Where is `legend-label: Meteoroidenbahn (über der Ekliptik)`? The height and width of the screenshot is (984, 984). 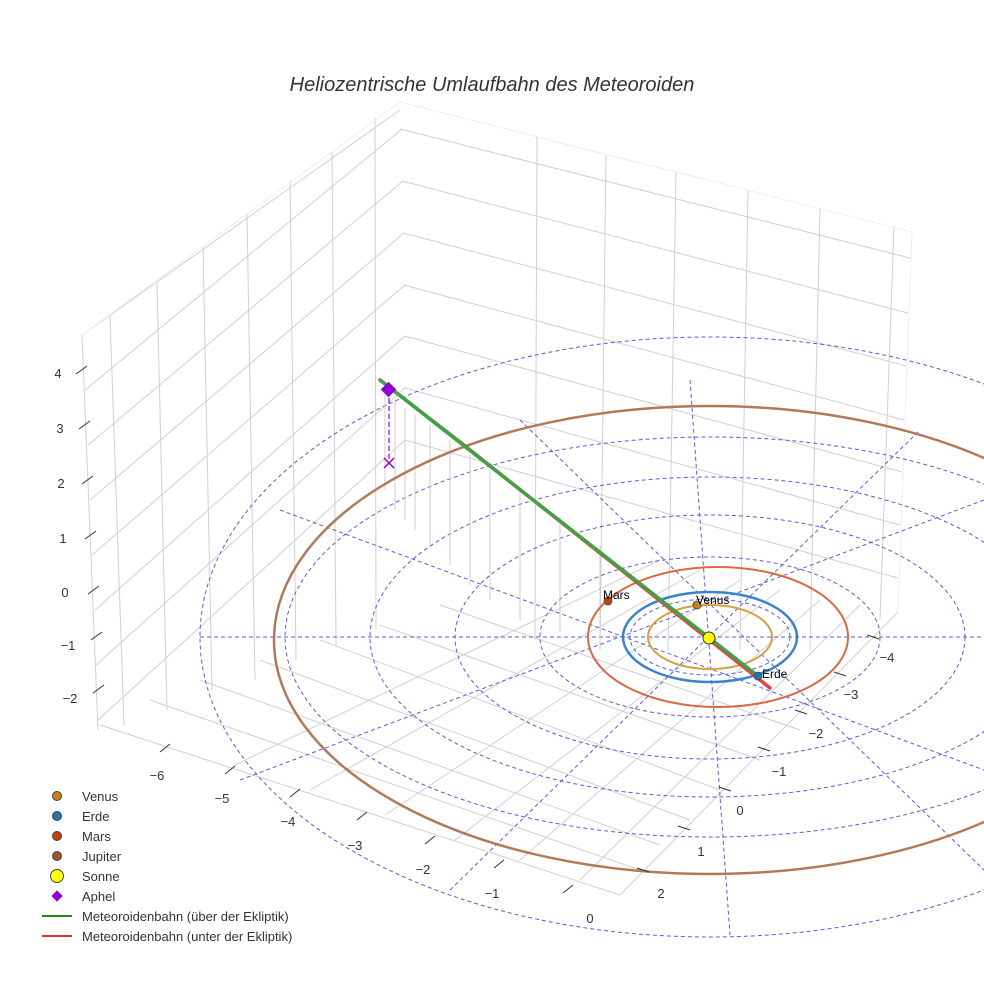
legend-label: Meteoroidenbahn (über der Ekliptik) is located at coordinates (185, 916).